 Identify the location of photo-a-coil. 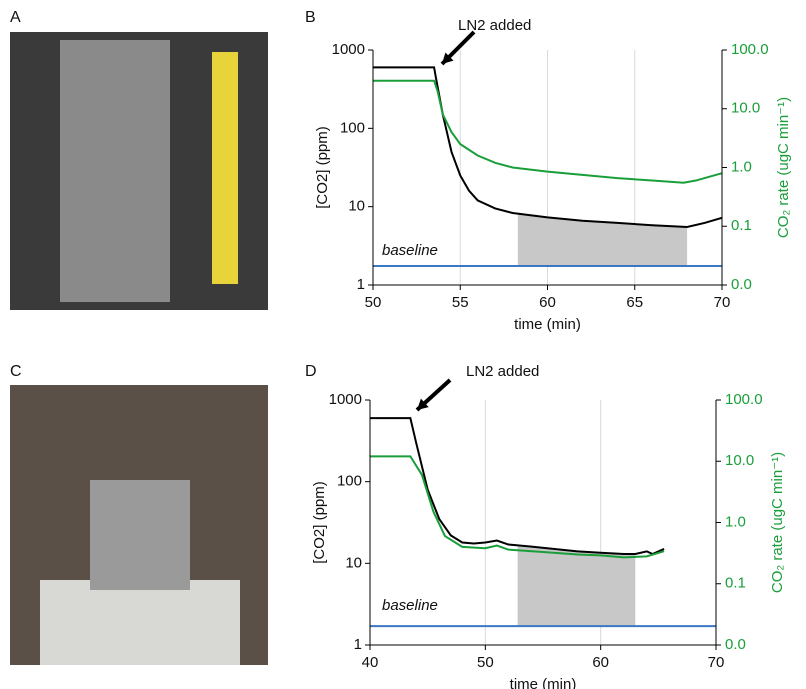
(115, 171).